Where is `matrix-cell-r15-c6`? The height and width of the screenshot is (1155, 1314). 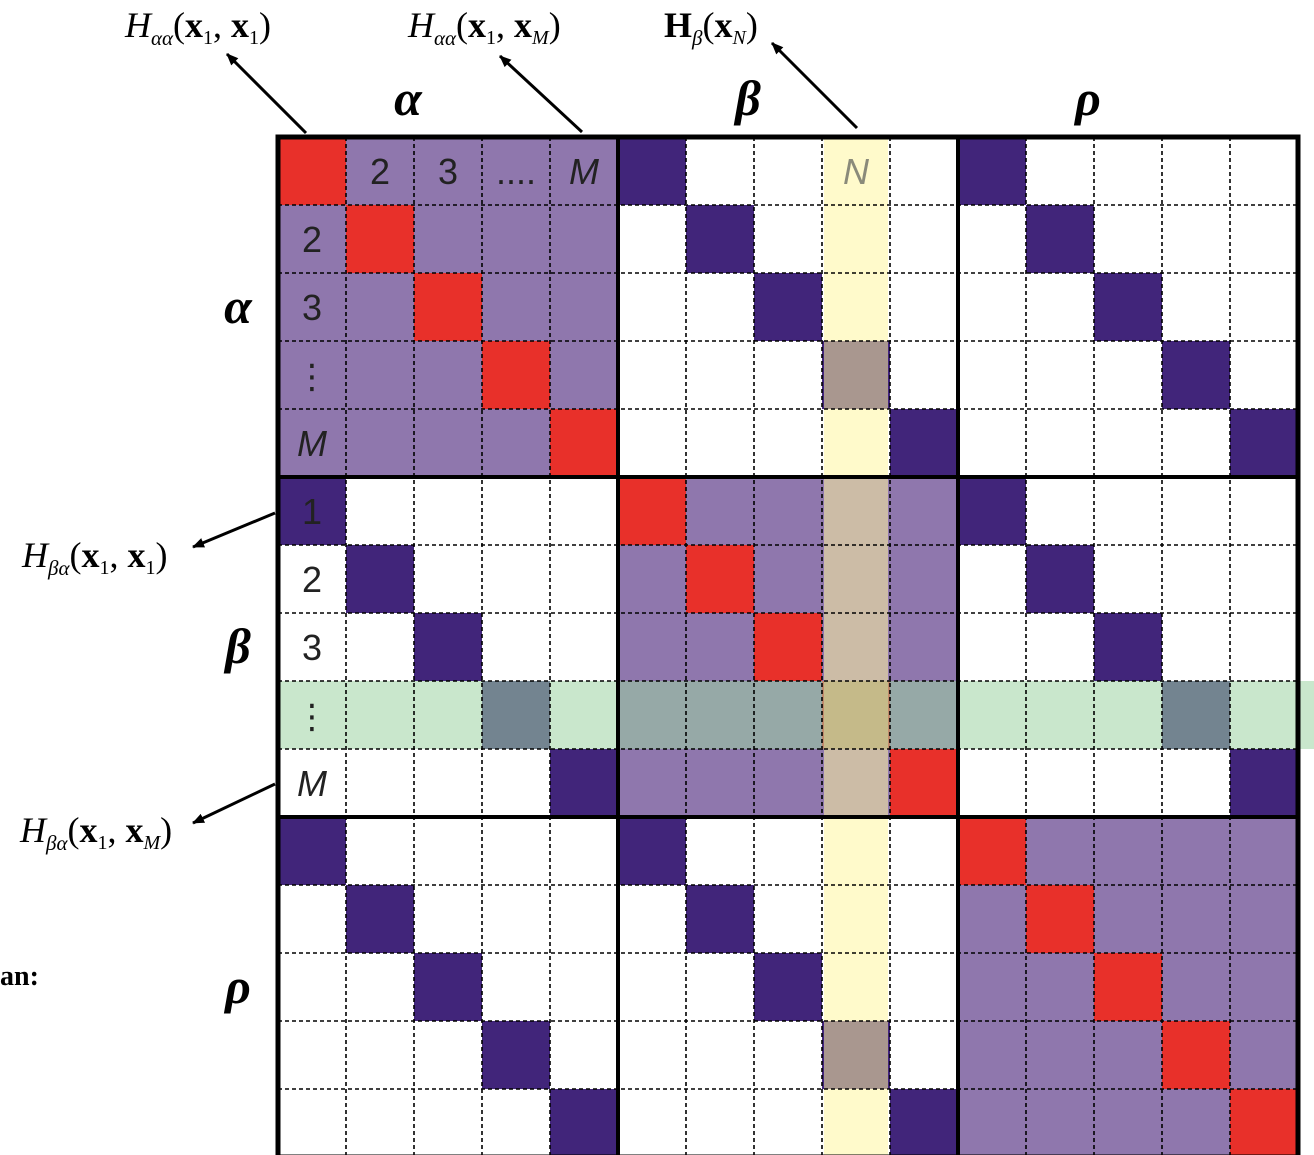 matrix-cell-r15-c6 is located at coordinates (652, 1122).